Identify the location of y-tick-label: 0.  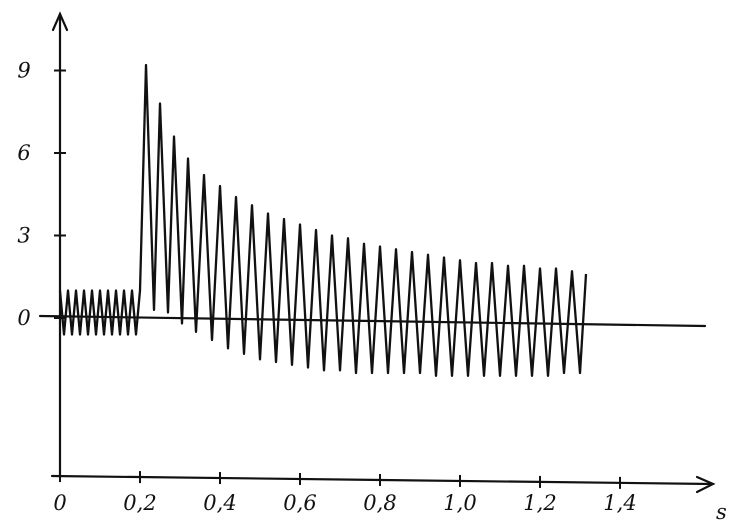
(23, 318).